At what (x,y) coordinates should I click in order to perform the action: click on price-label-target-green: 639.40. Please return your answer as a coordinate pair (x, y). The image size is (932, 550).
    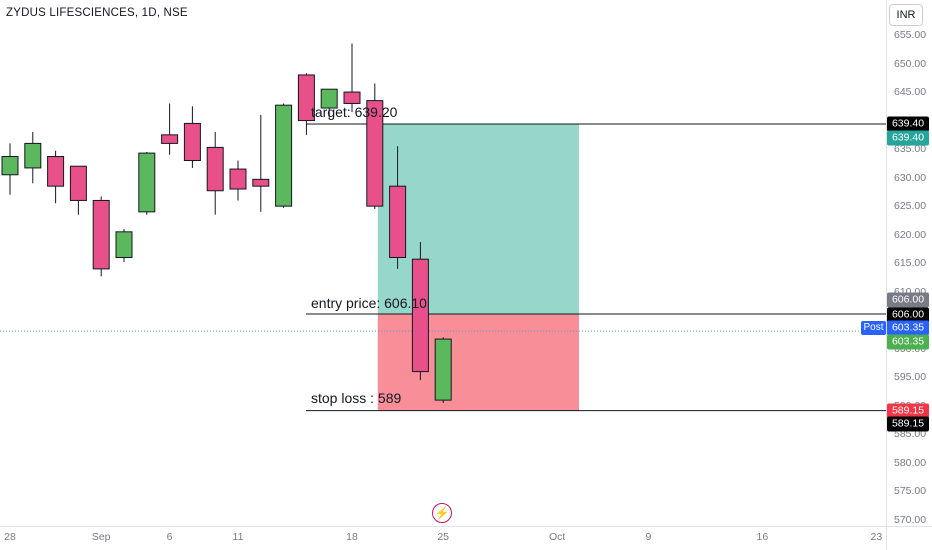
    Looking at the image, I should click on (908, 138).